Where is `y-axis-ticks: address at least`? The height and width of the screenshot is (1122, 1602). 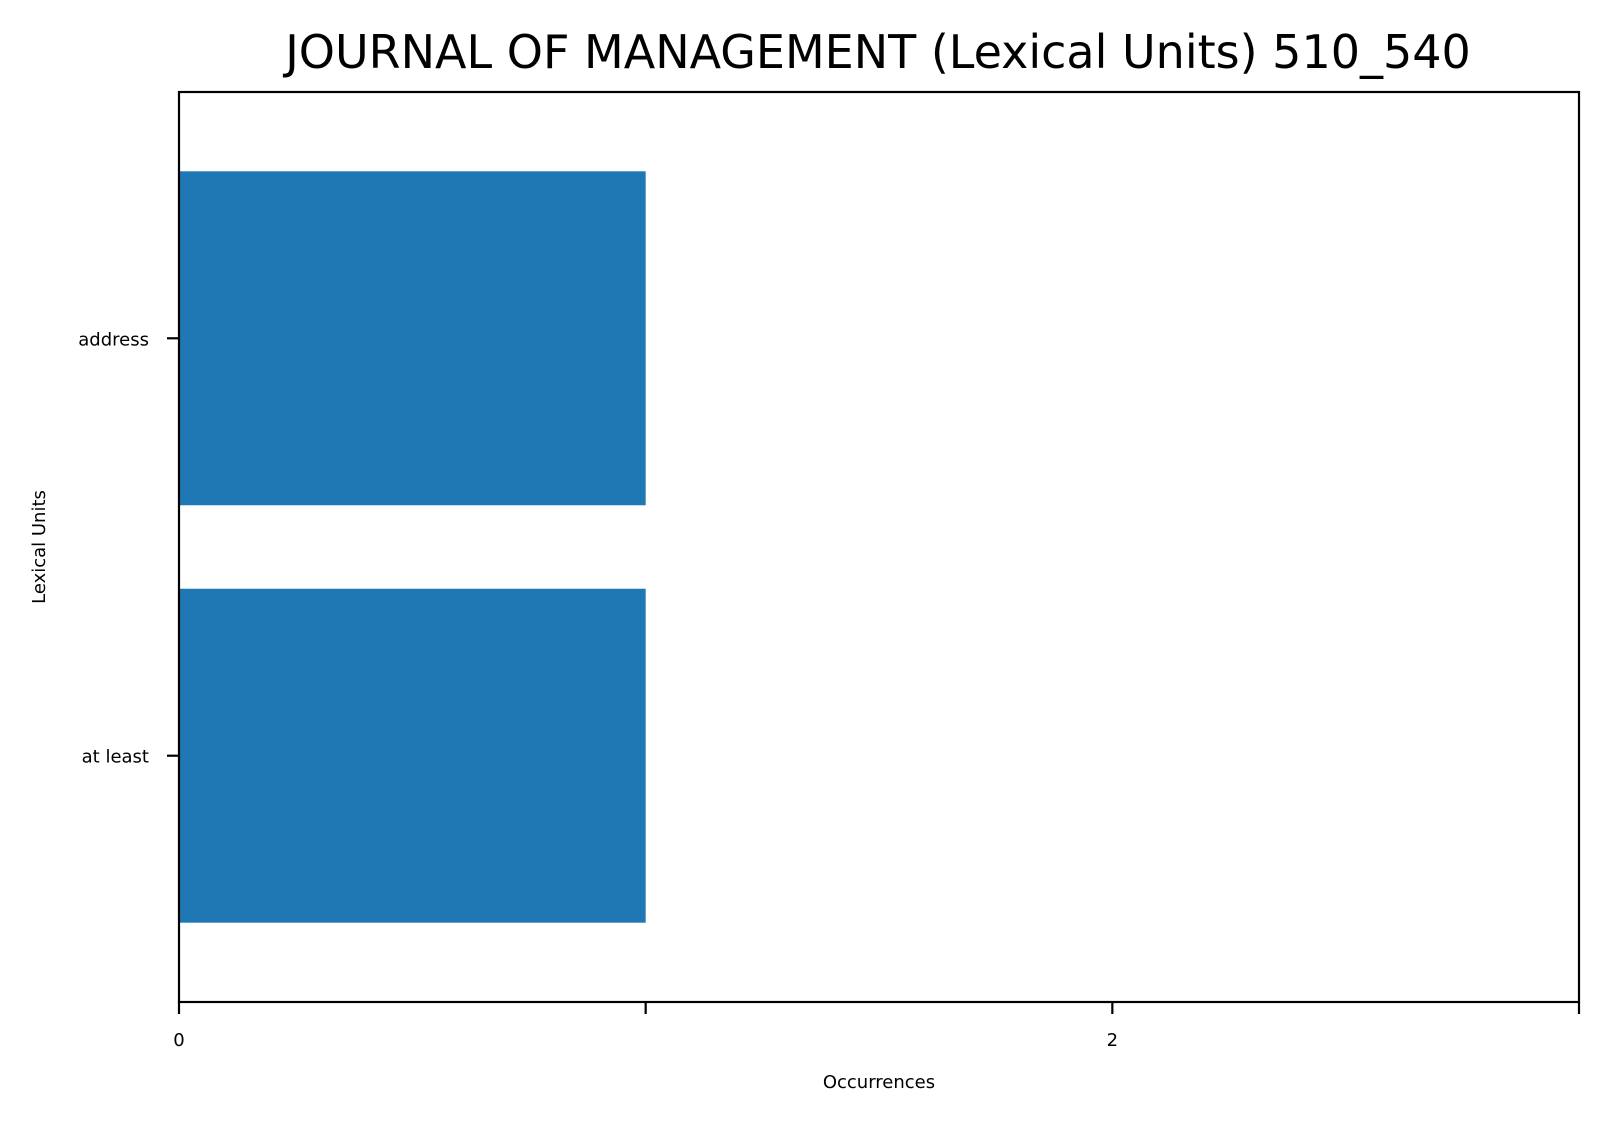 y-axis-ticks: address at least is located at coordinates (128, 548).